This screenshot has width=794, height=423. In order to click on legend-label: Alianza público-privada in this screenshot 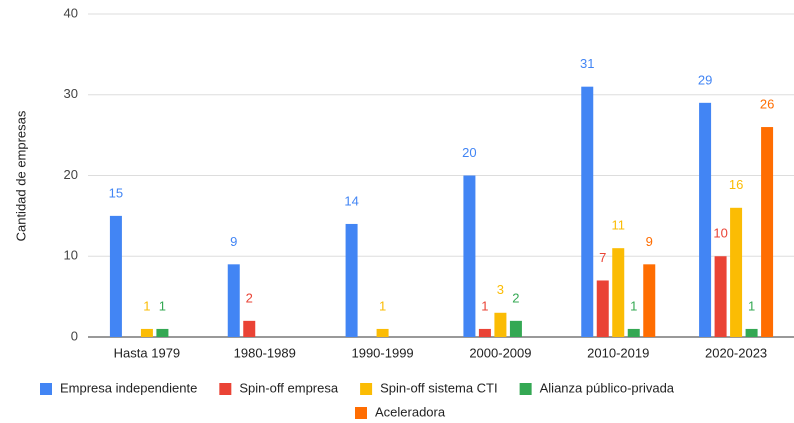, I will do `click(607, 387)`.